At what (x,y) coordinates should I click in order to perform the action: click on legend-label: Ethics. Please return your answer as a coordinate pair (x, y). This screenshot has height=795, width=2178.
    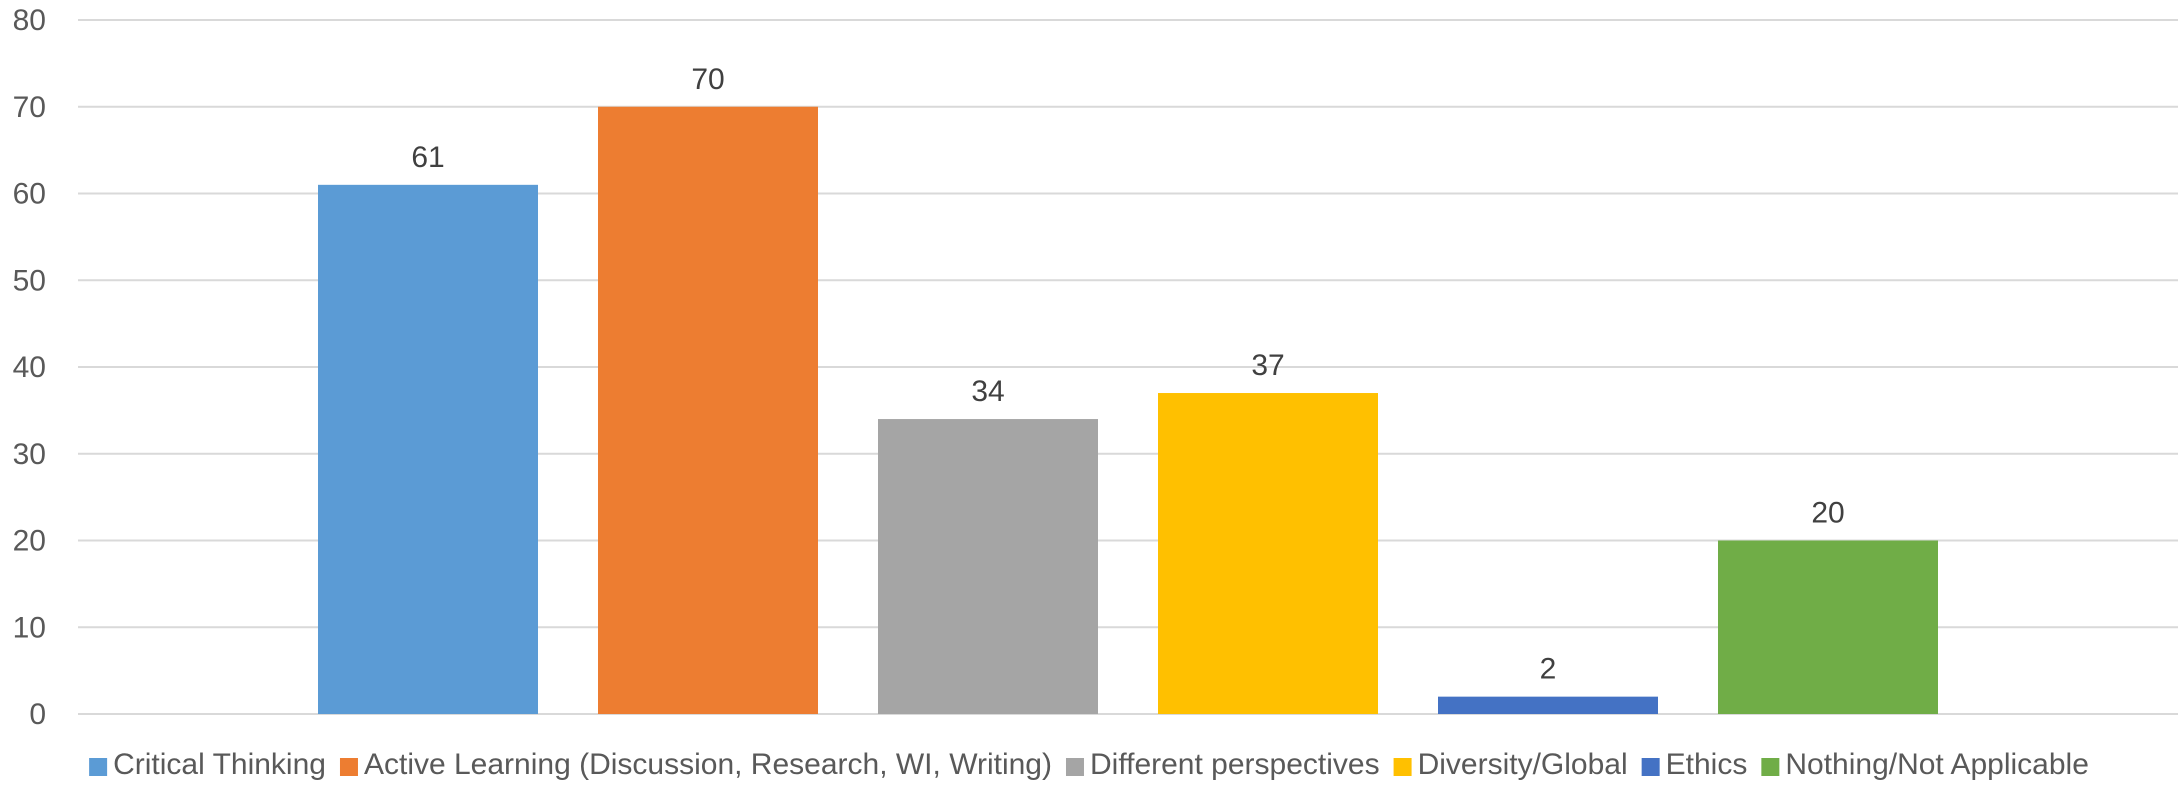
    Looking at the image, I should click on (1707, 764).